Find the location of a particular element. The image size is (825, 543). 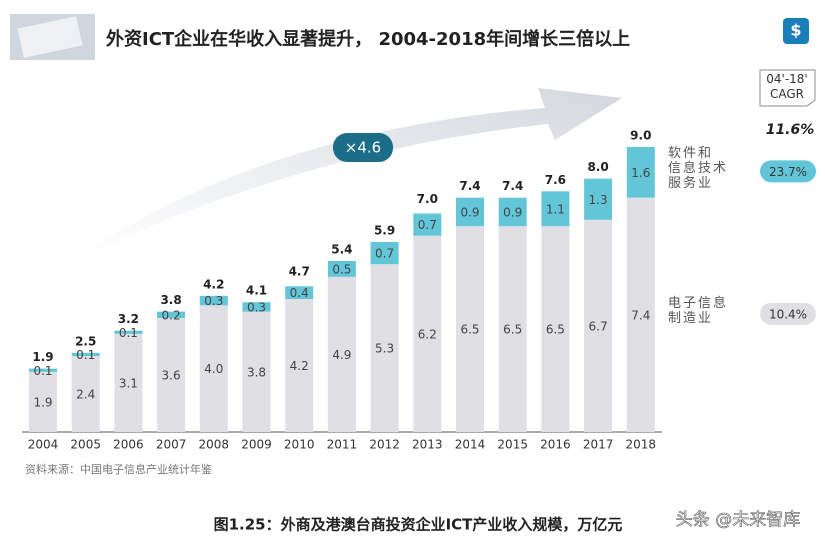

x-tick-label: 2013 is located at coordinates (427, 445).